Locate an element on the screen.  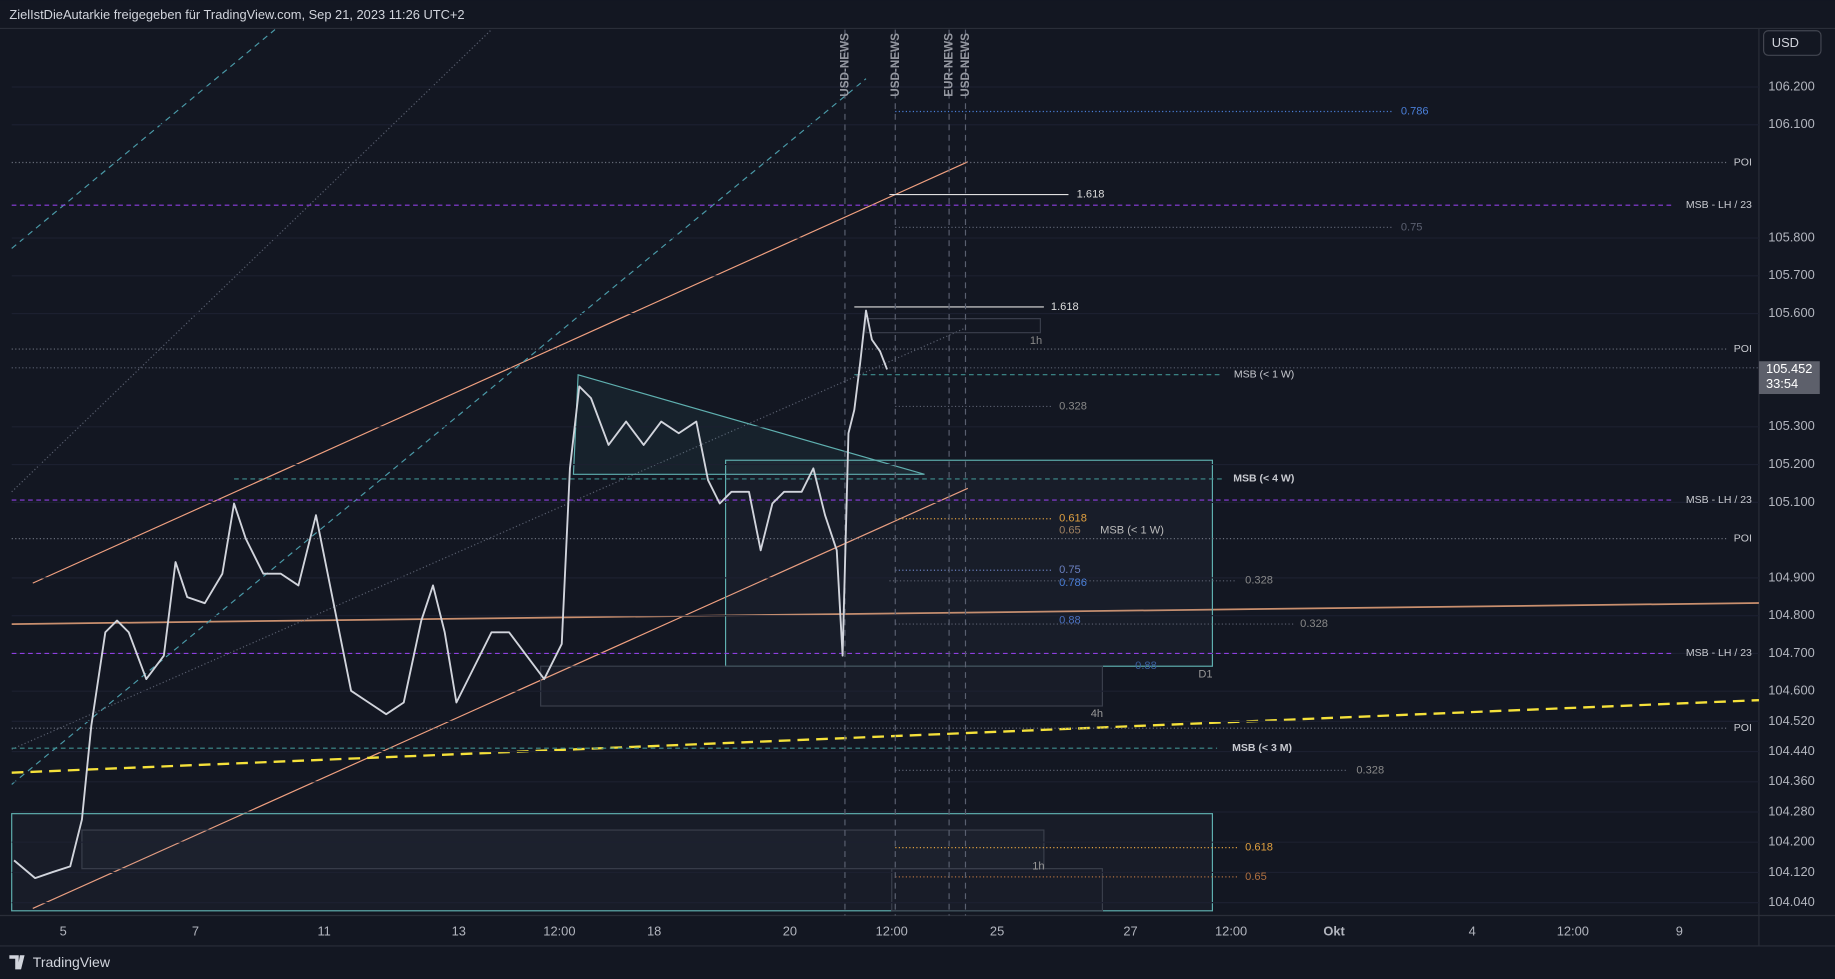
currency: USD is located at coordinates (1785, 42).